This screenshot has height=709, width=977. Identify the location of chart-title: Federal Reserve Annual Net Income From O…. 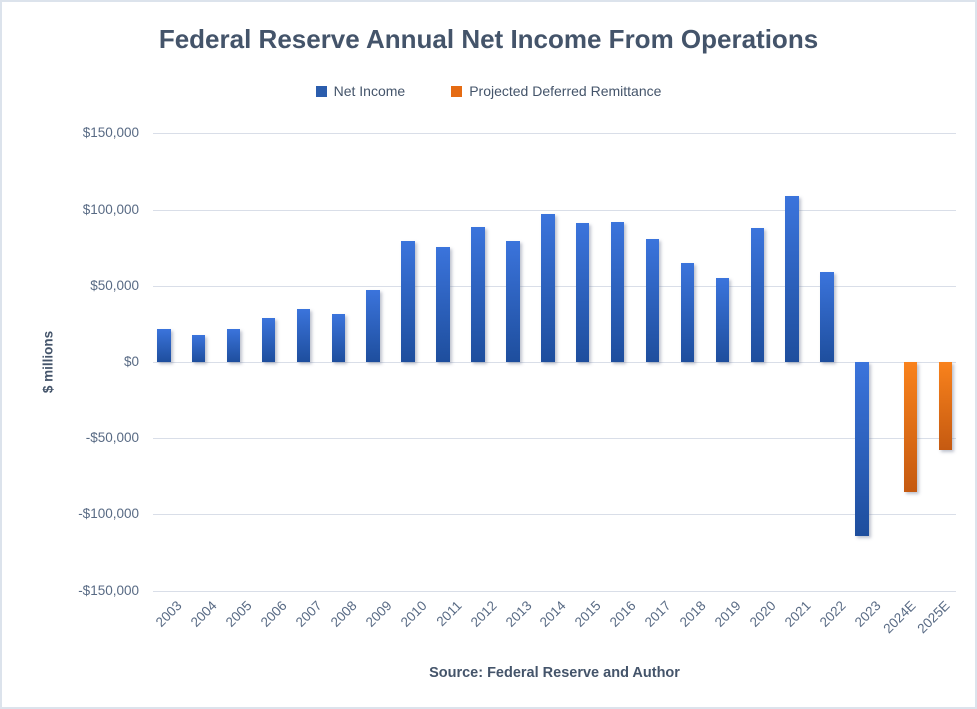
(488, 39).